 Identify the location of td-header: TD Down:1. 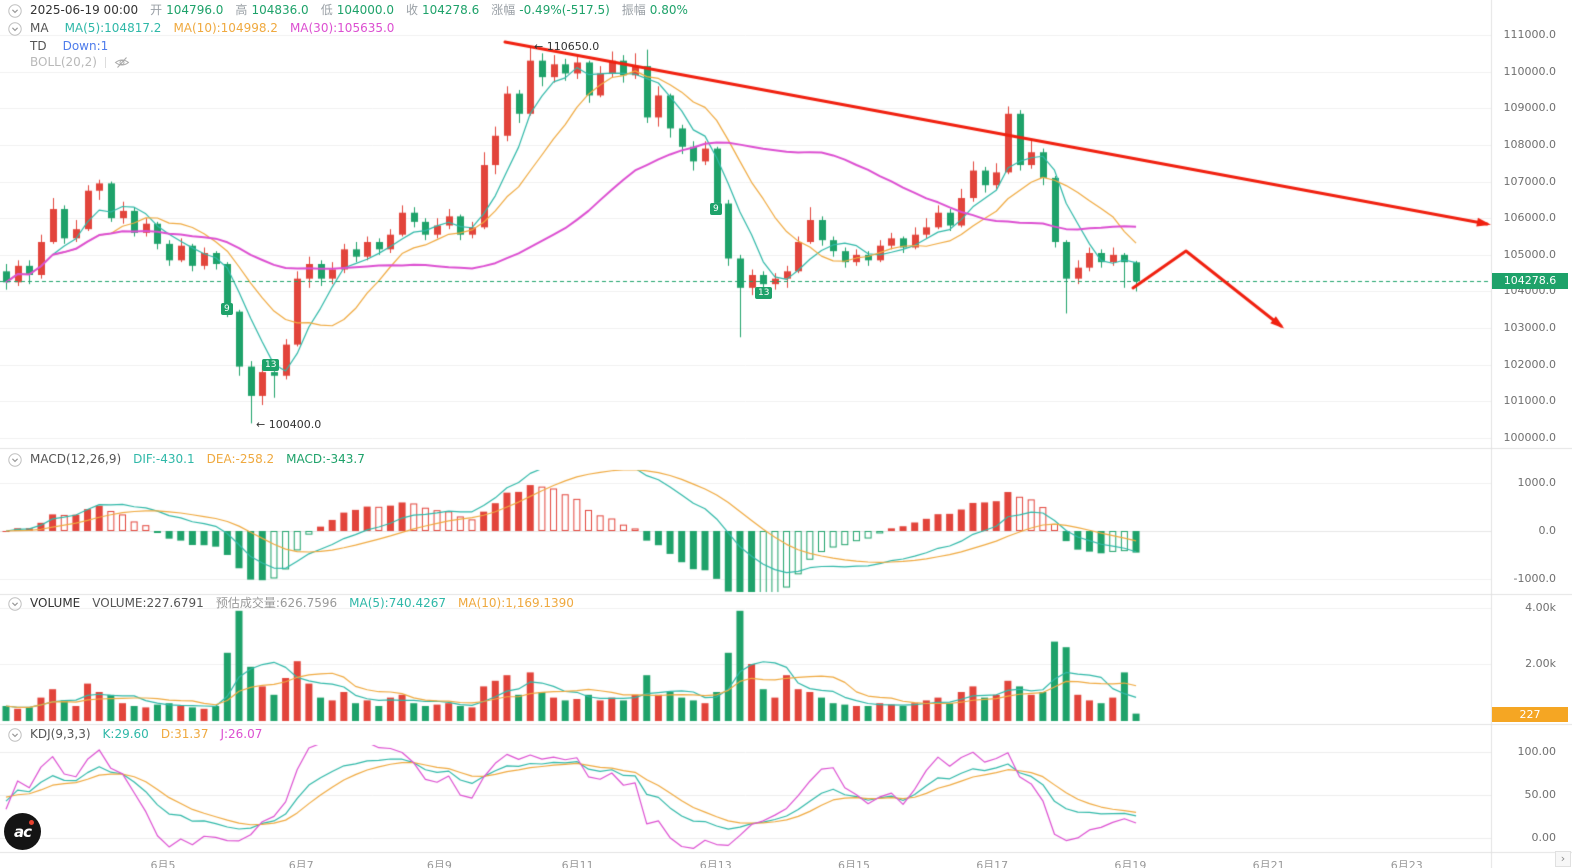
(69, 46).